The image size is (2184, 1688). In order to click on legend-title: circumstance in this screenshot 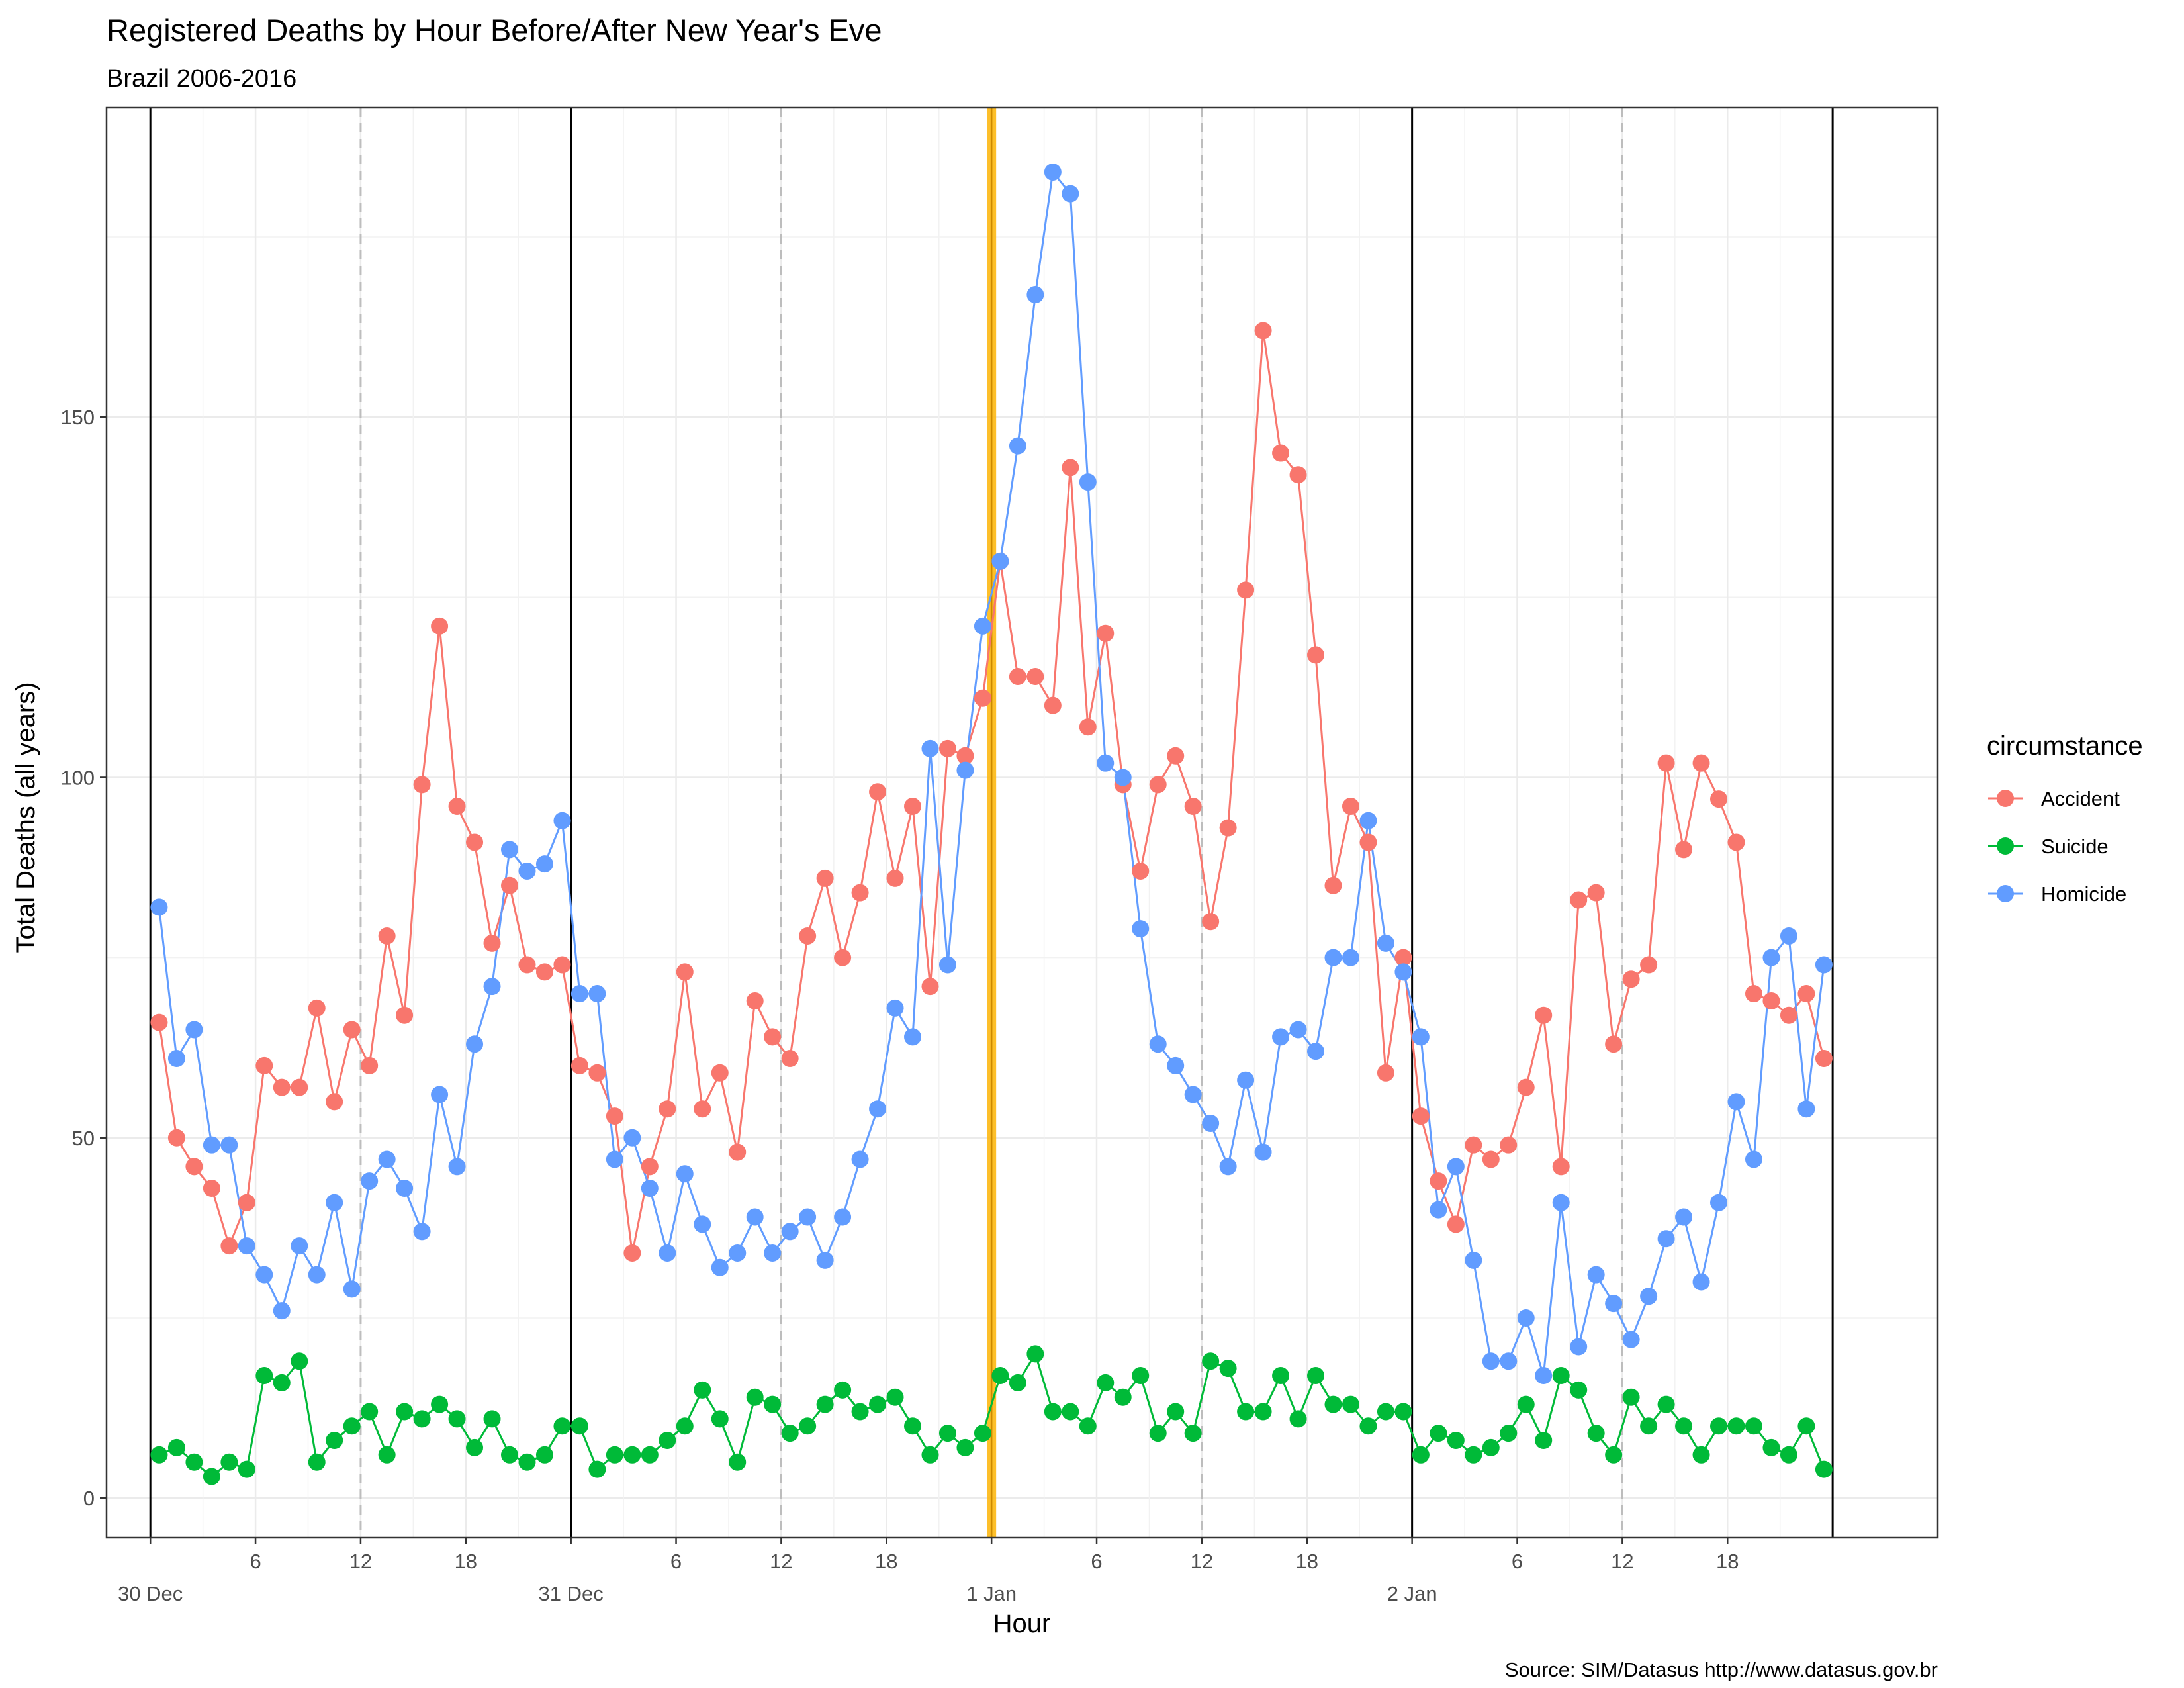, I will do `click(2065, 746)`.